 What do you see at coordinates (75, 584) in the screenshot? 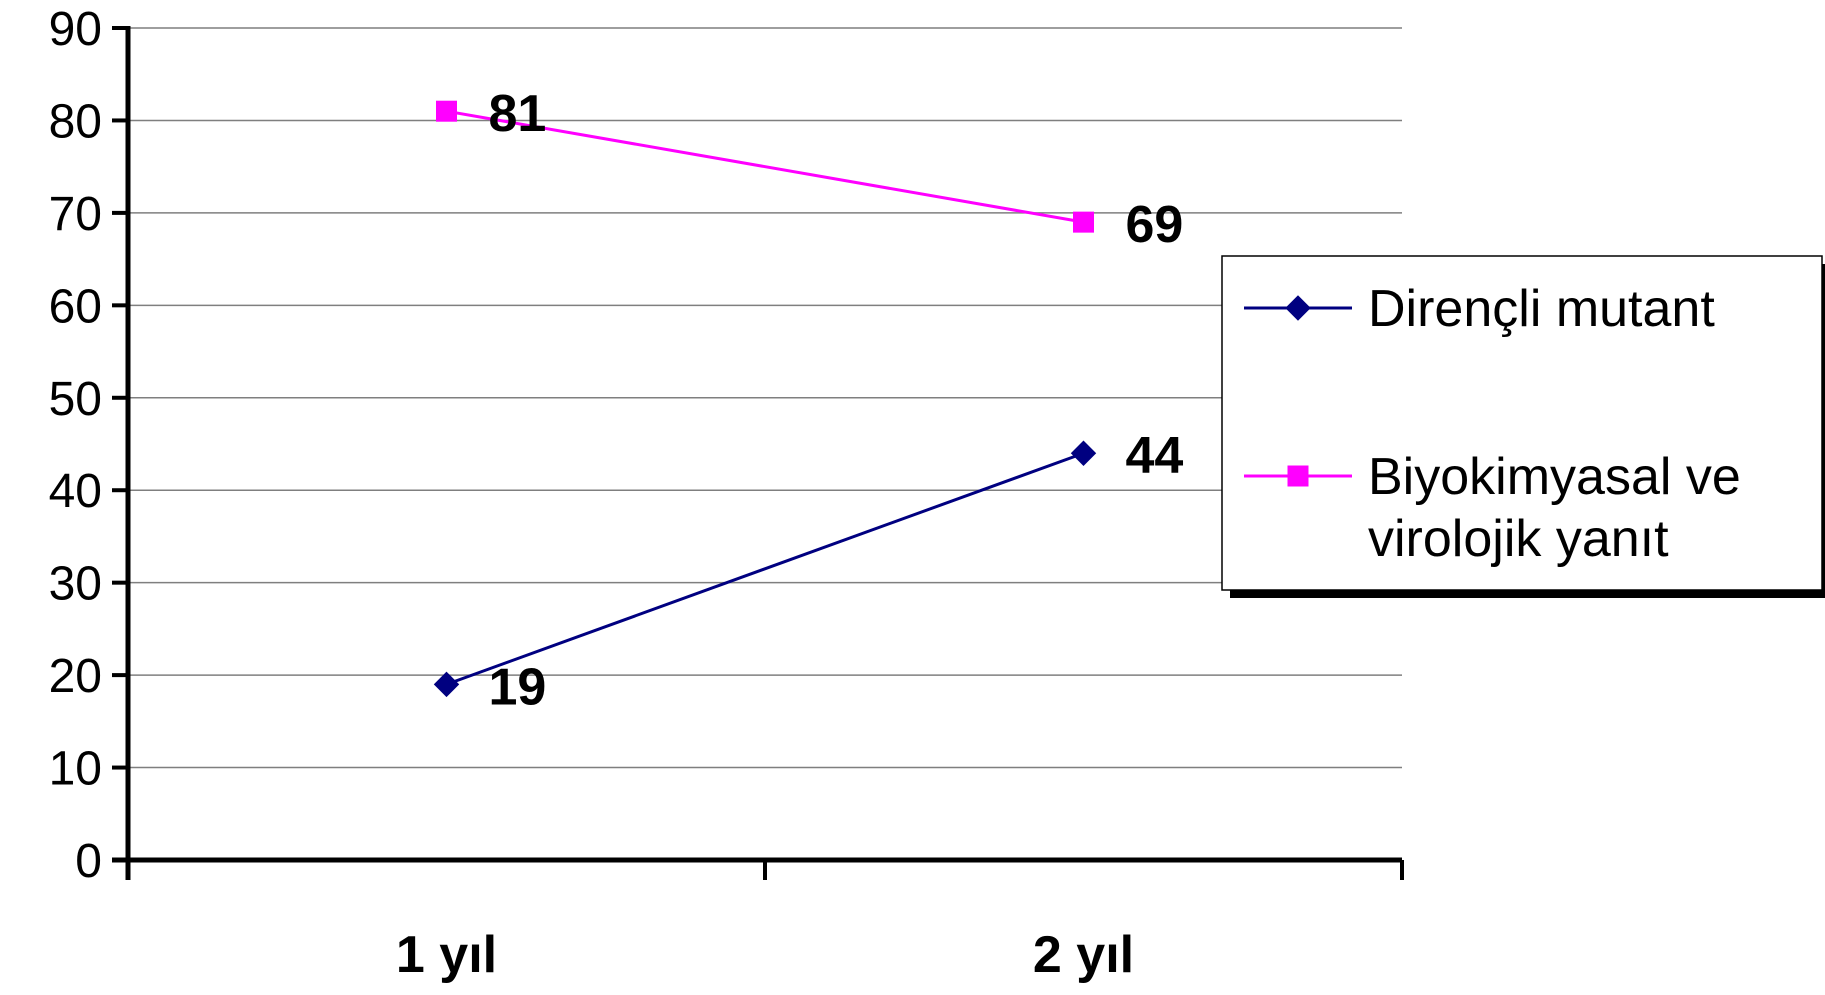
I see `y-tick-label: 30` at bounding box center [75, 584].